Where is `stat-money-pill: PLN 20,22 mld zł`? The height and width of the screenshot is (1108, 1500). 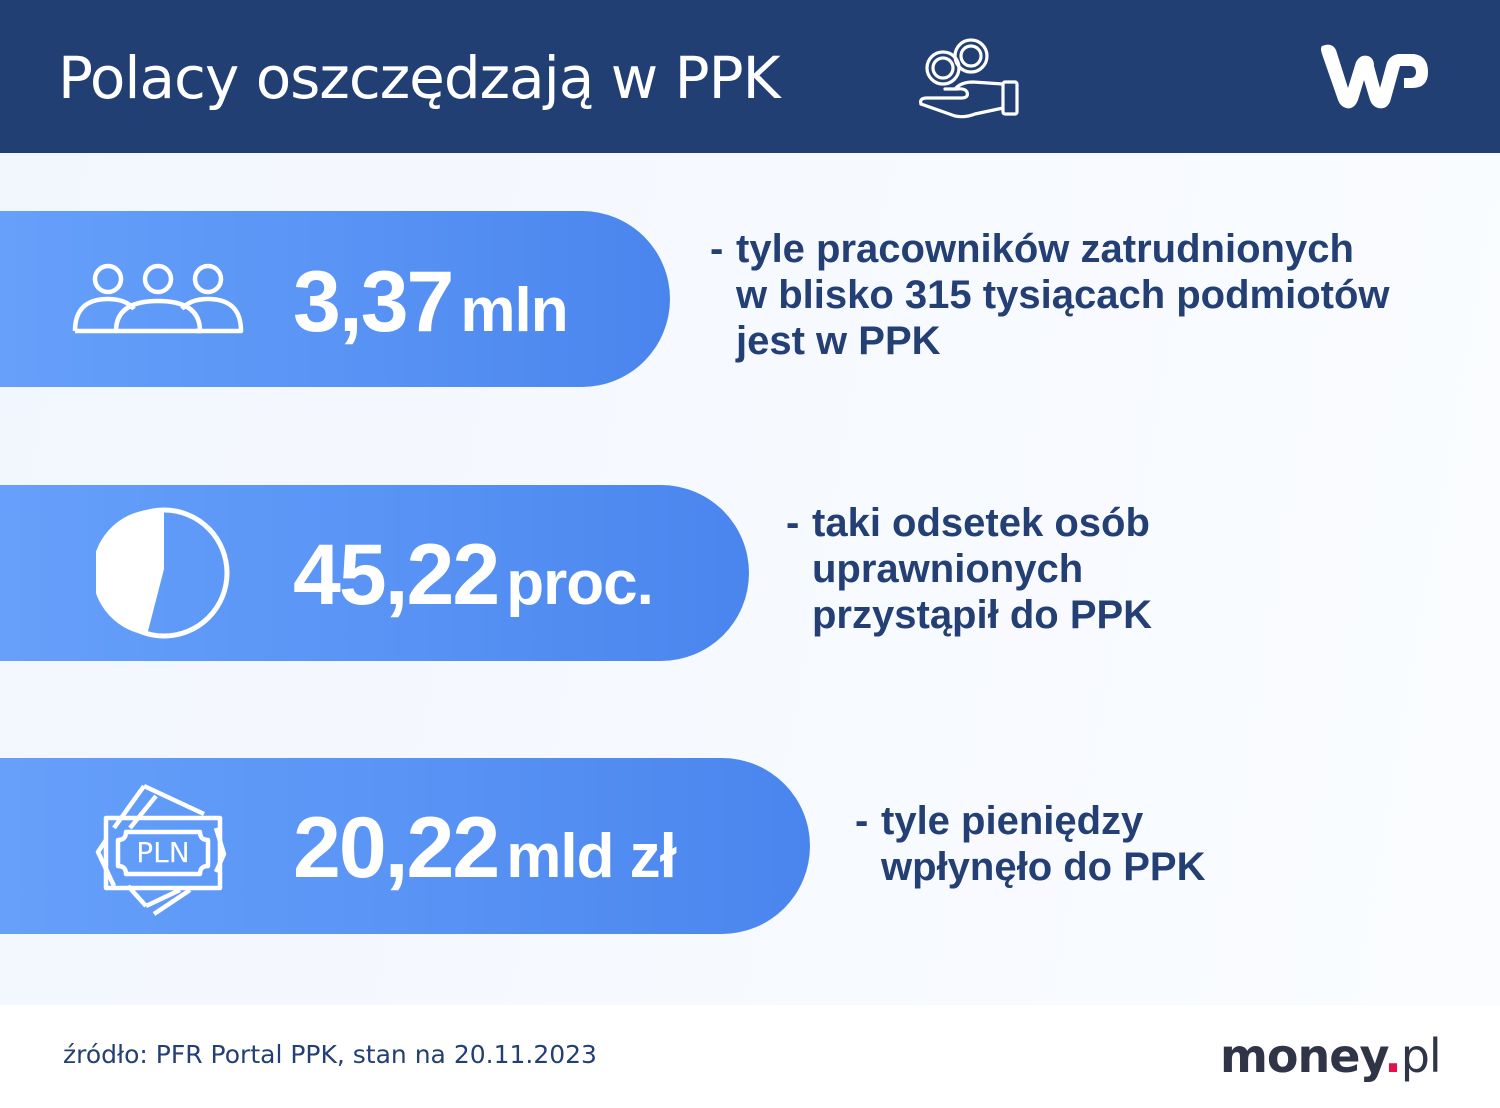
stat-money-pill: PLN 20,22 mld zł is located at coordinates (405, 846).